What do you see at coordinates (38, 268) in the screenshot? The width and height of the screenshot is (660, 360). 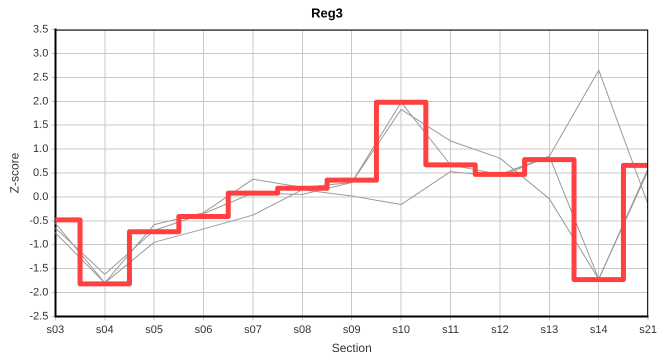 I see `y-tick-label: -1.5` at bounding box center [38, 268].